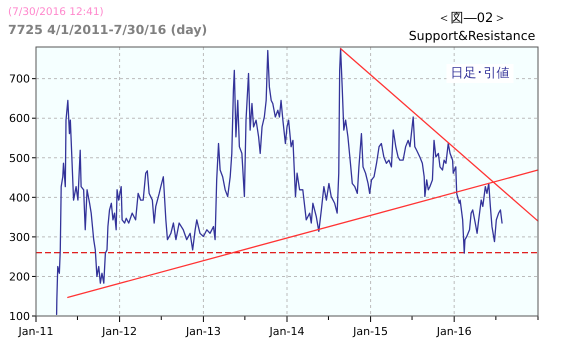 The width and height of the screenshot is (566, 349). What do you see at coordinates (108, 29) in the screenshot?
I see `chart-title: 7725 4/1/2011-7/30/16 (day)` at bounding box center [108, 29].